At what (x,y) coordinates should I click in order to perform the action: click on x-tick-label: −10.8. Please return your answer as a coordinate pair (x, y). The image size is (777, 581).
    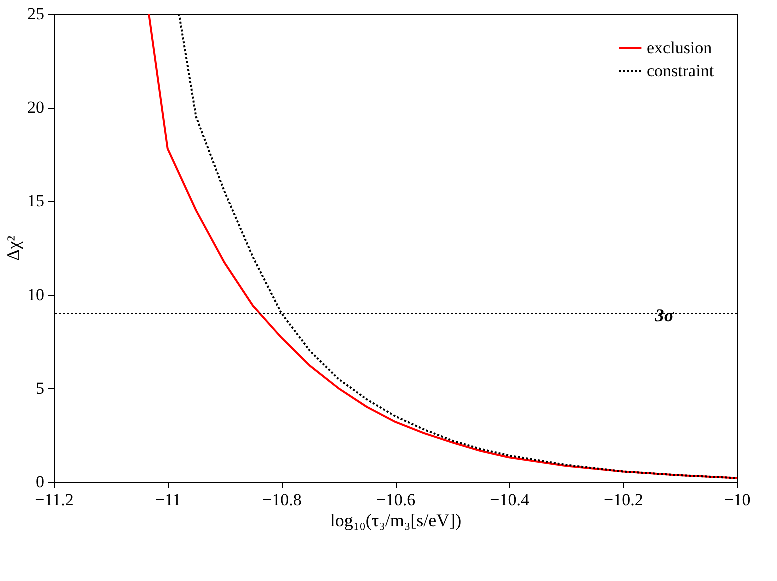
    Looking at the image, I should click on (282, 500).